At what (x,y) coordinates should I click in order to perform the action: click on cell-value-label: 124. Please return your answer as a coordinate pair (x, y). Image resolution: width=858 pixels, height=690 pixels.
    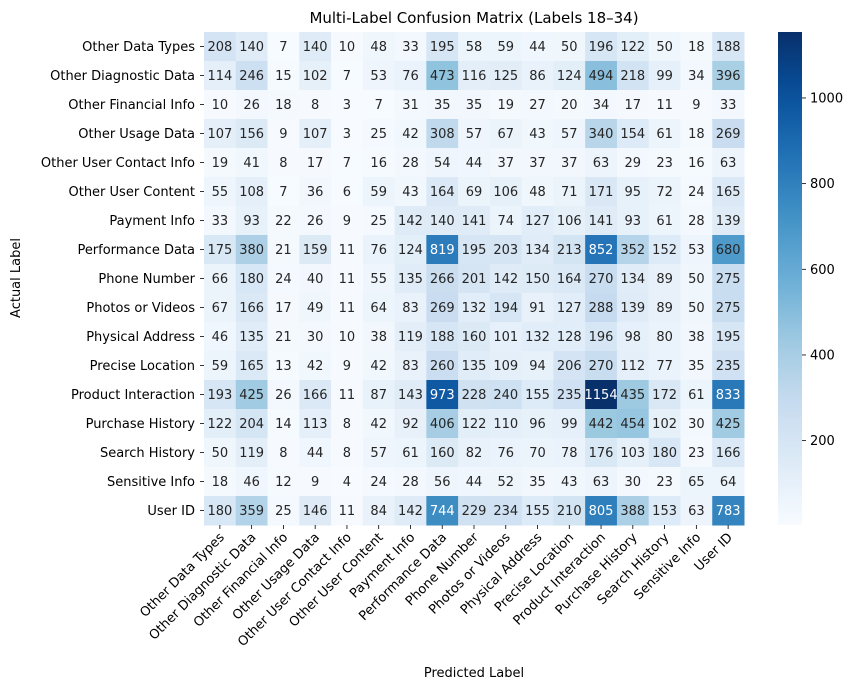
    Looking at the image, I should click on (410, 250).